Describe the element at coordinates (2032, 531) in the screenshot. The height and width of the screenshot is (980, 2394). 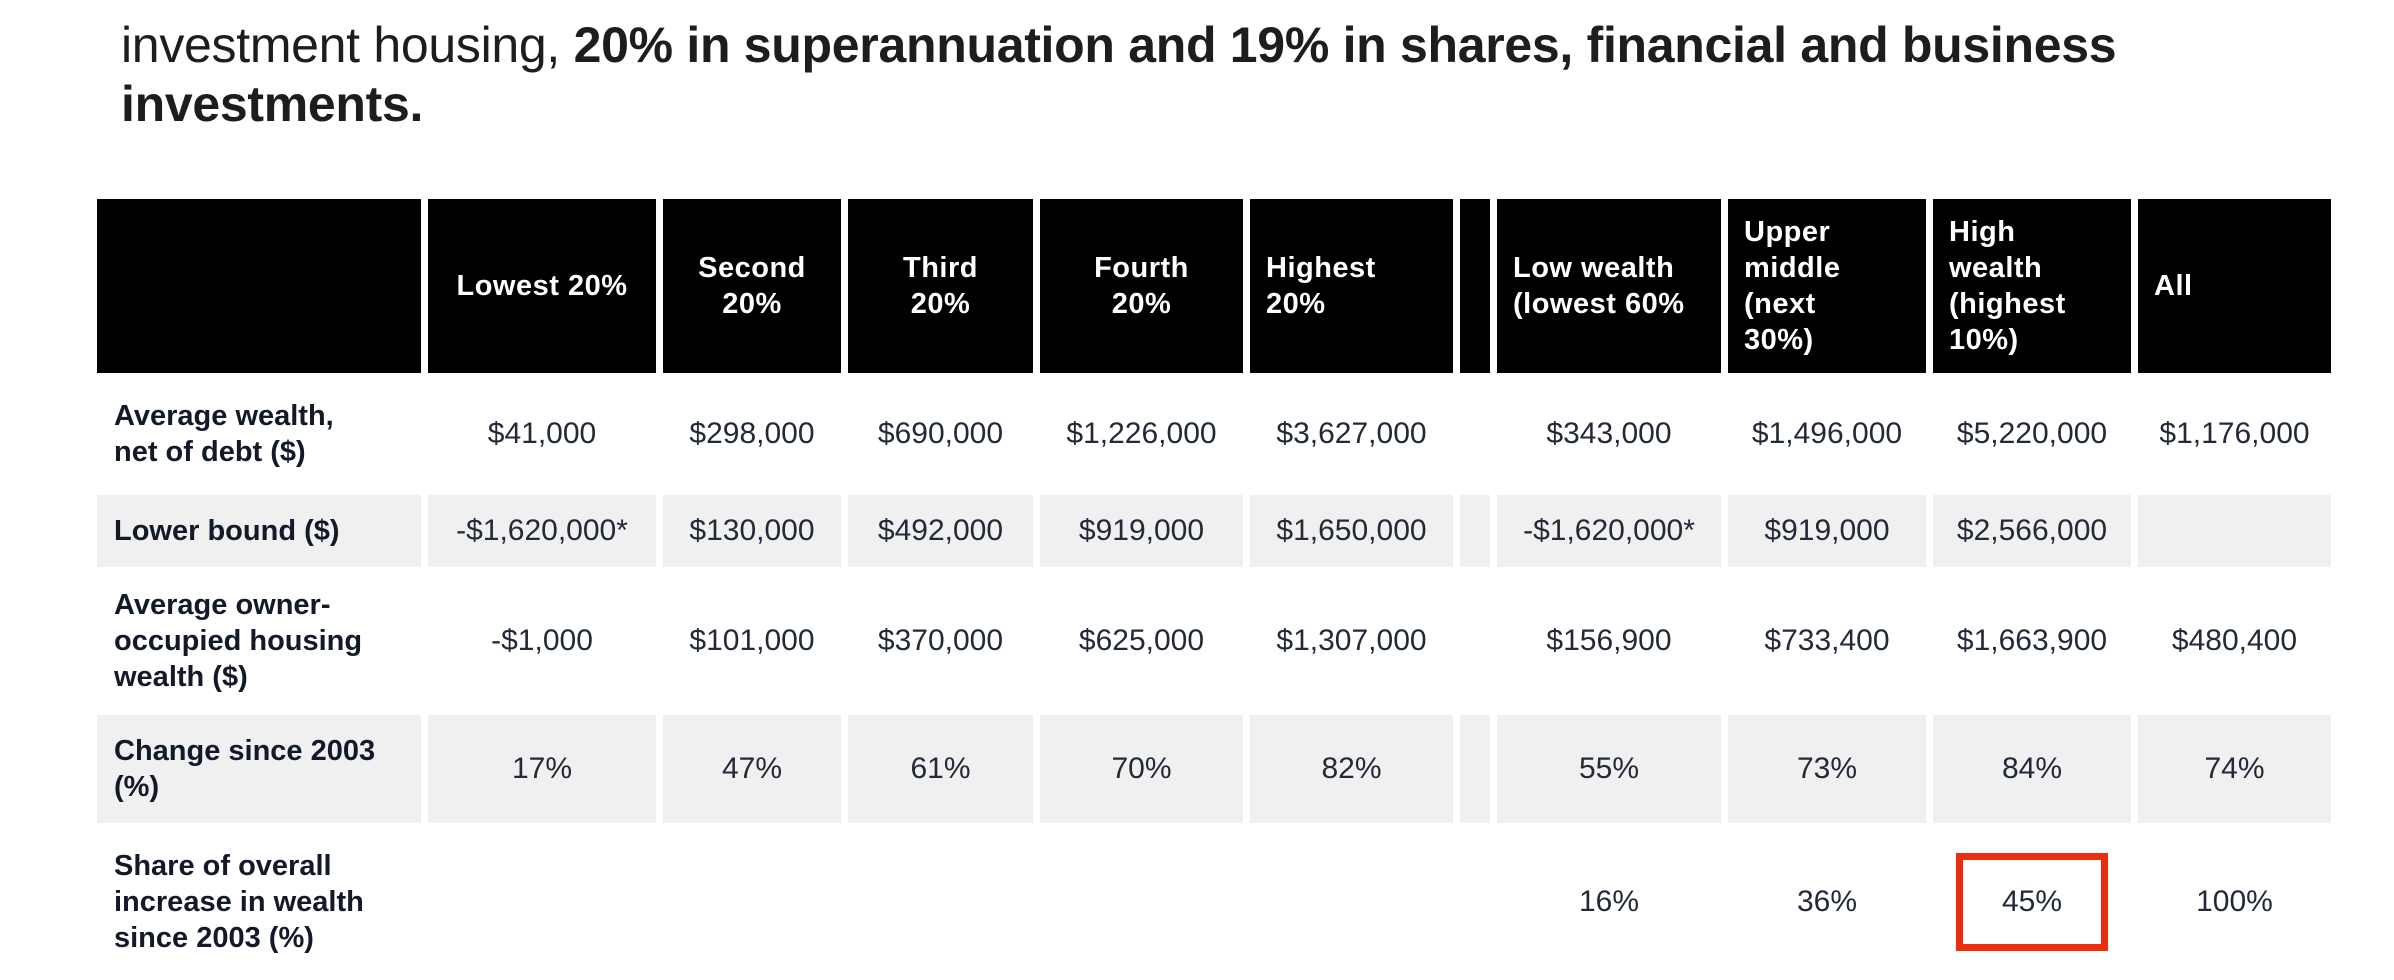
I see `cell-high-wealth-row-1: $2,566,000` at that location.